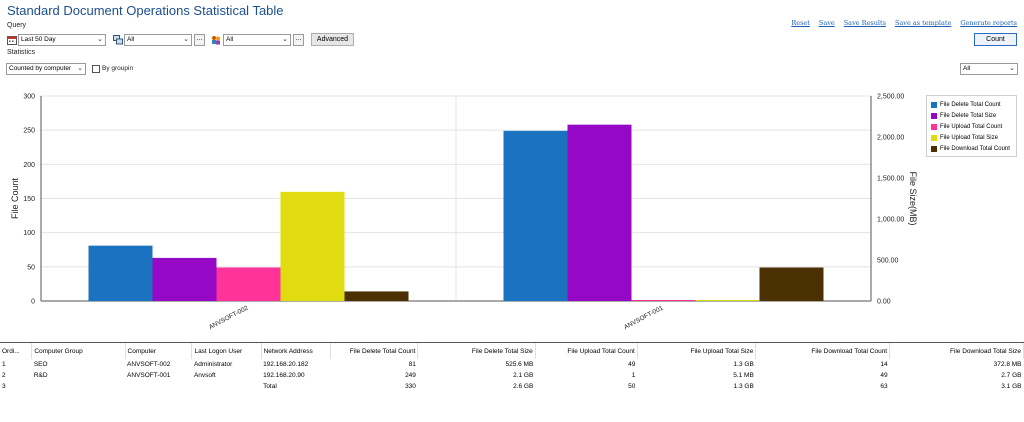 The width and height of the screenshot is (1024, 422). What do you see at coordinates (884, 364) in the screenshot?
I see `table-cell: 14` at bounding box center [884, 364].